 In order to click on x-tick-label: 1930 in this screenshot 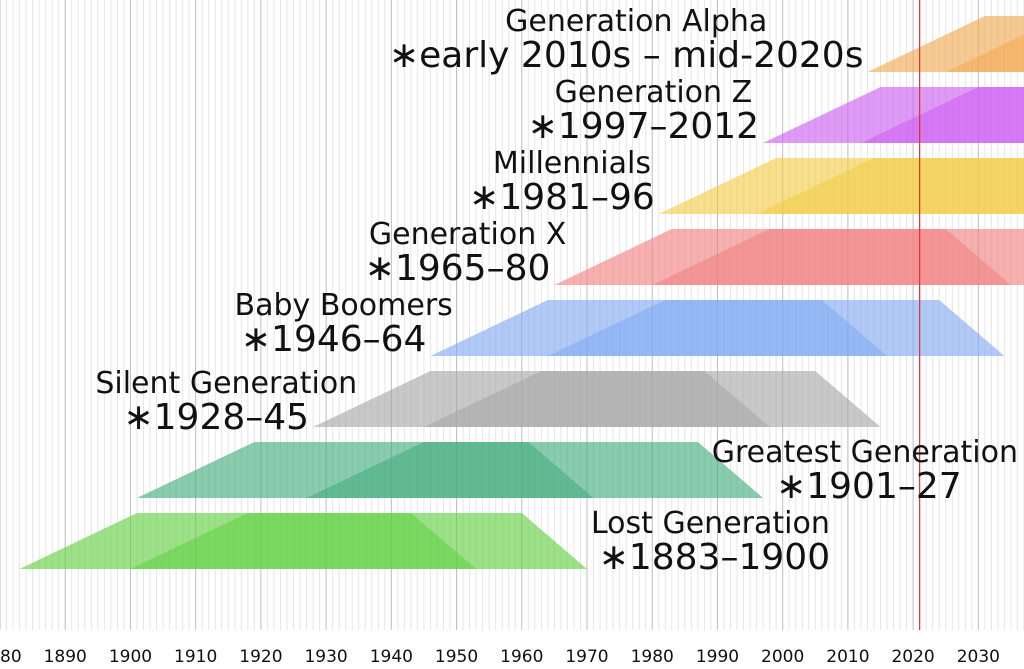, I will do `click(325, 657)`.